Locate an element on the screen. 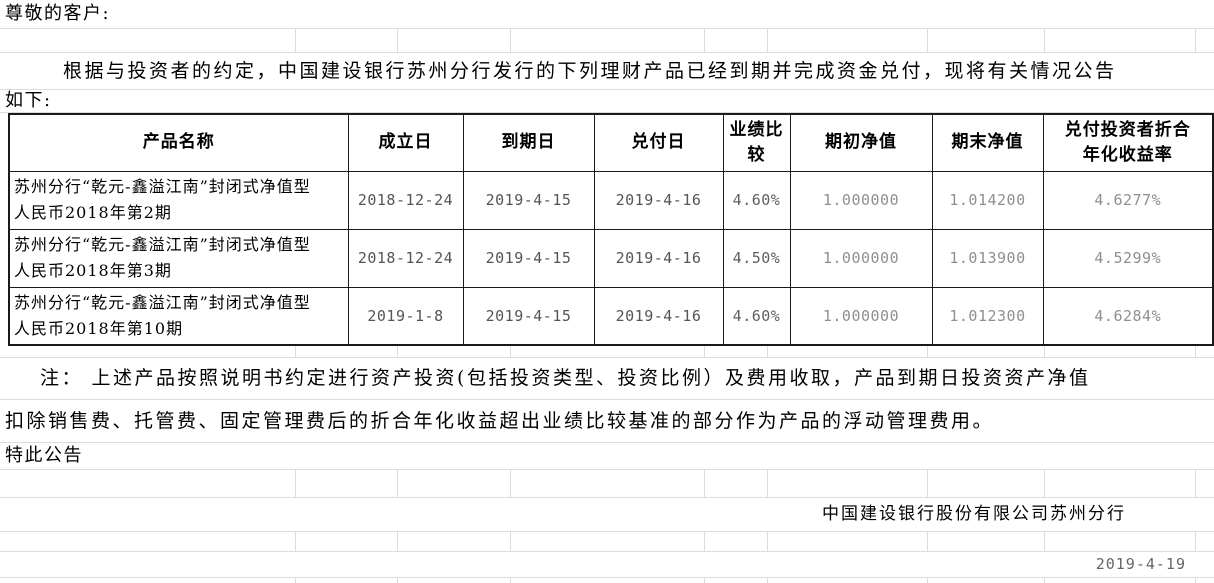 Image resolution: width=1214 pixels, height=583 pixels. col-header-maturity-date: 到期日 is located at coordinates (528, 142).